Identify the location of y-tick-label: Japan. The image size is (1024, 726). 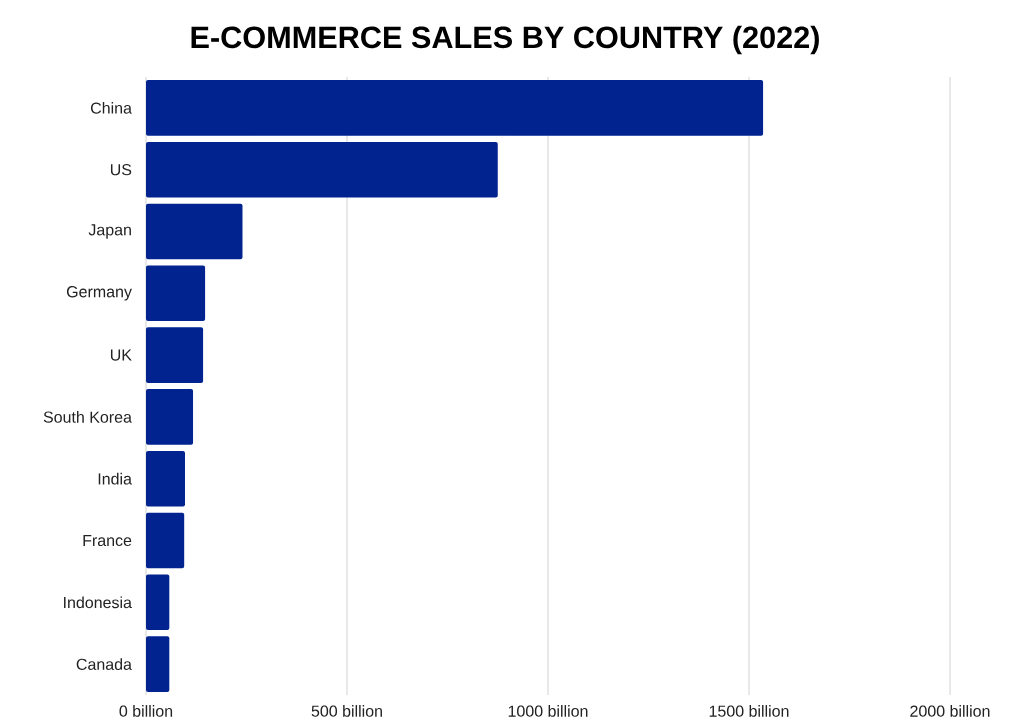
(109, 231).